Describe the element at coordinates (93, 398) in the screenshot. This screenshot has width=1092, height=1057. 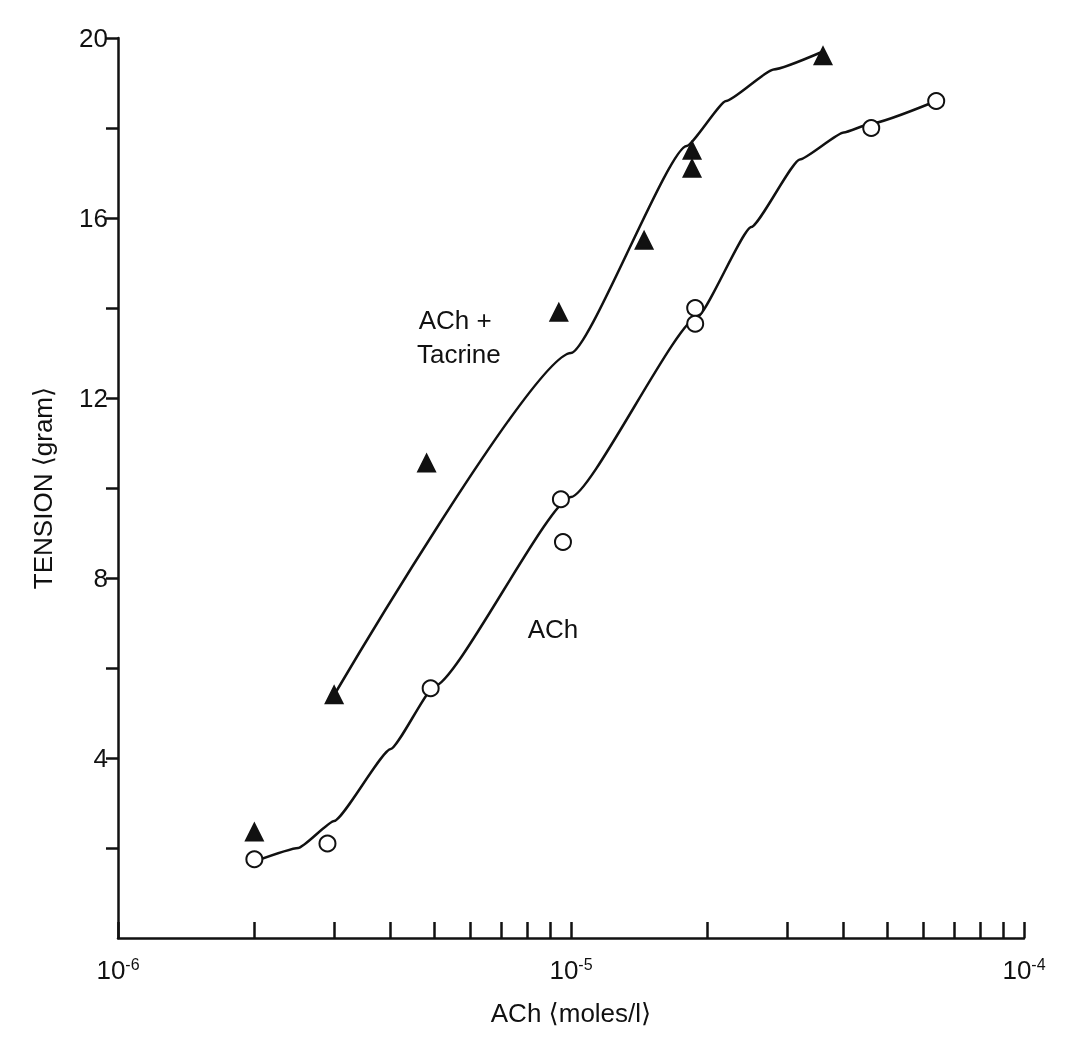
I see `y-tick-label: 12` at that location.